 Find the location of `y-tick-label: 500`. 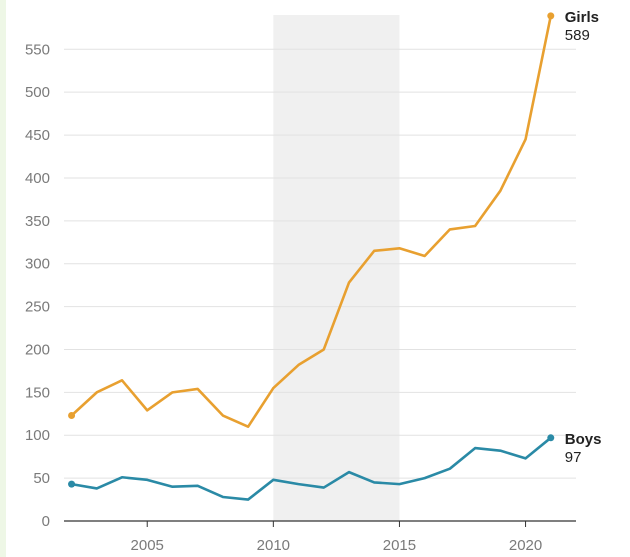

y-tick-label: 500 is located at coordinates (37, 92).